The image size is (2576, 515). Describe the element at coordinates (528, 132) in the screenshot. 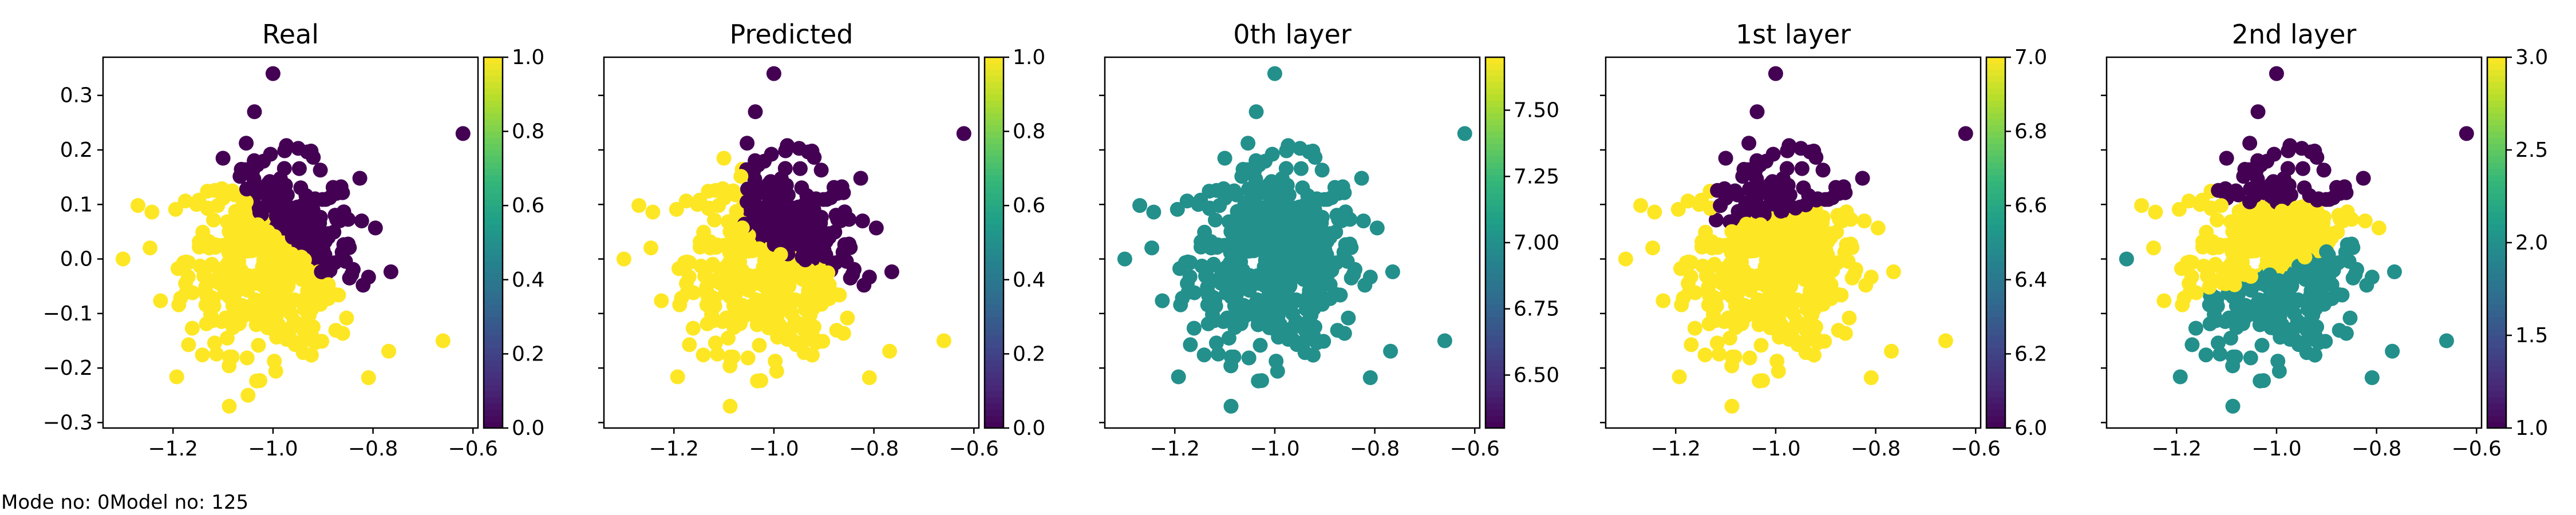

I see `colorbar-tick-label: 0.8` at that location.